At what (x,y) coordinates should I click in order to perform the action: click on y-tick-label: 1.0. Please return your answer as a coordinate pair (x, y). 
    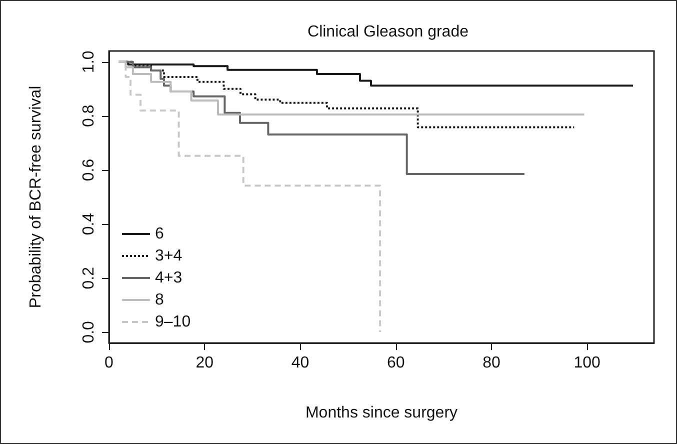
    Looking at the image, I should click on (89, 61).